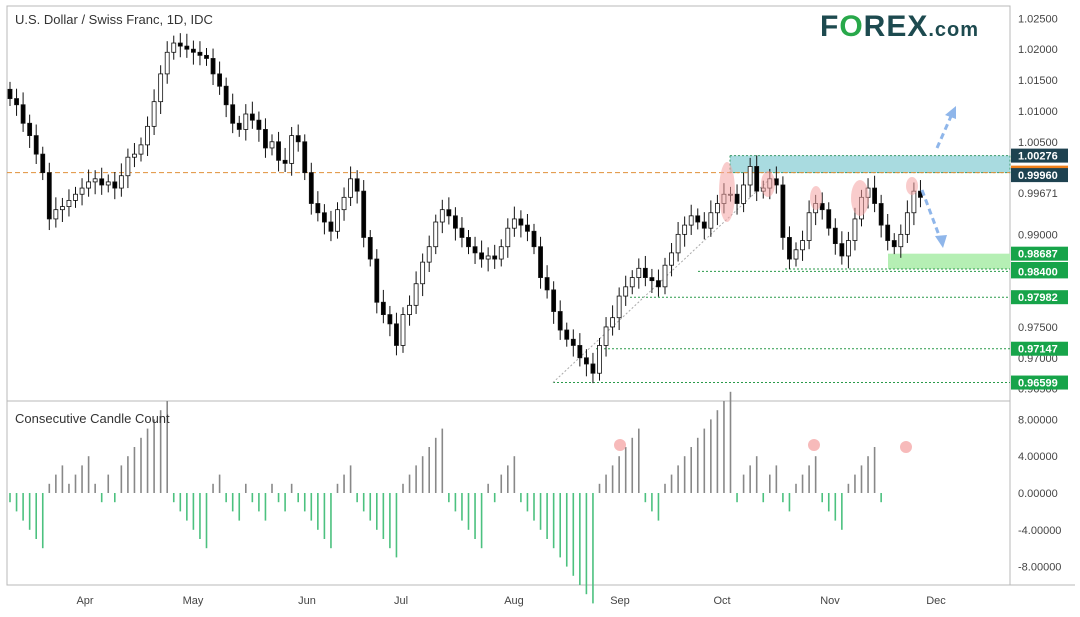  What do you see at coordinates (870, 164) in the screenshot?
I see `resistance-zone` at bounding box center [870, 164].